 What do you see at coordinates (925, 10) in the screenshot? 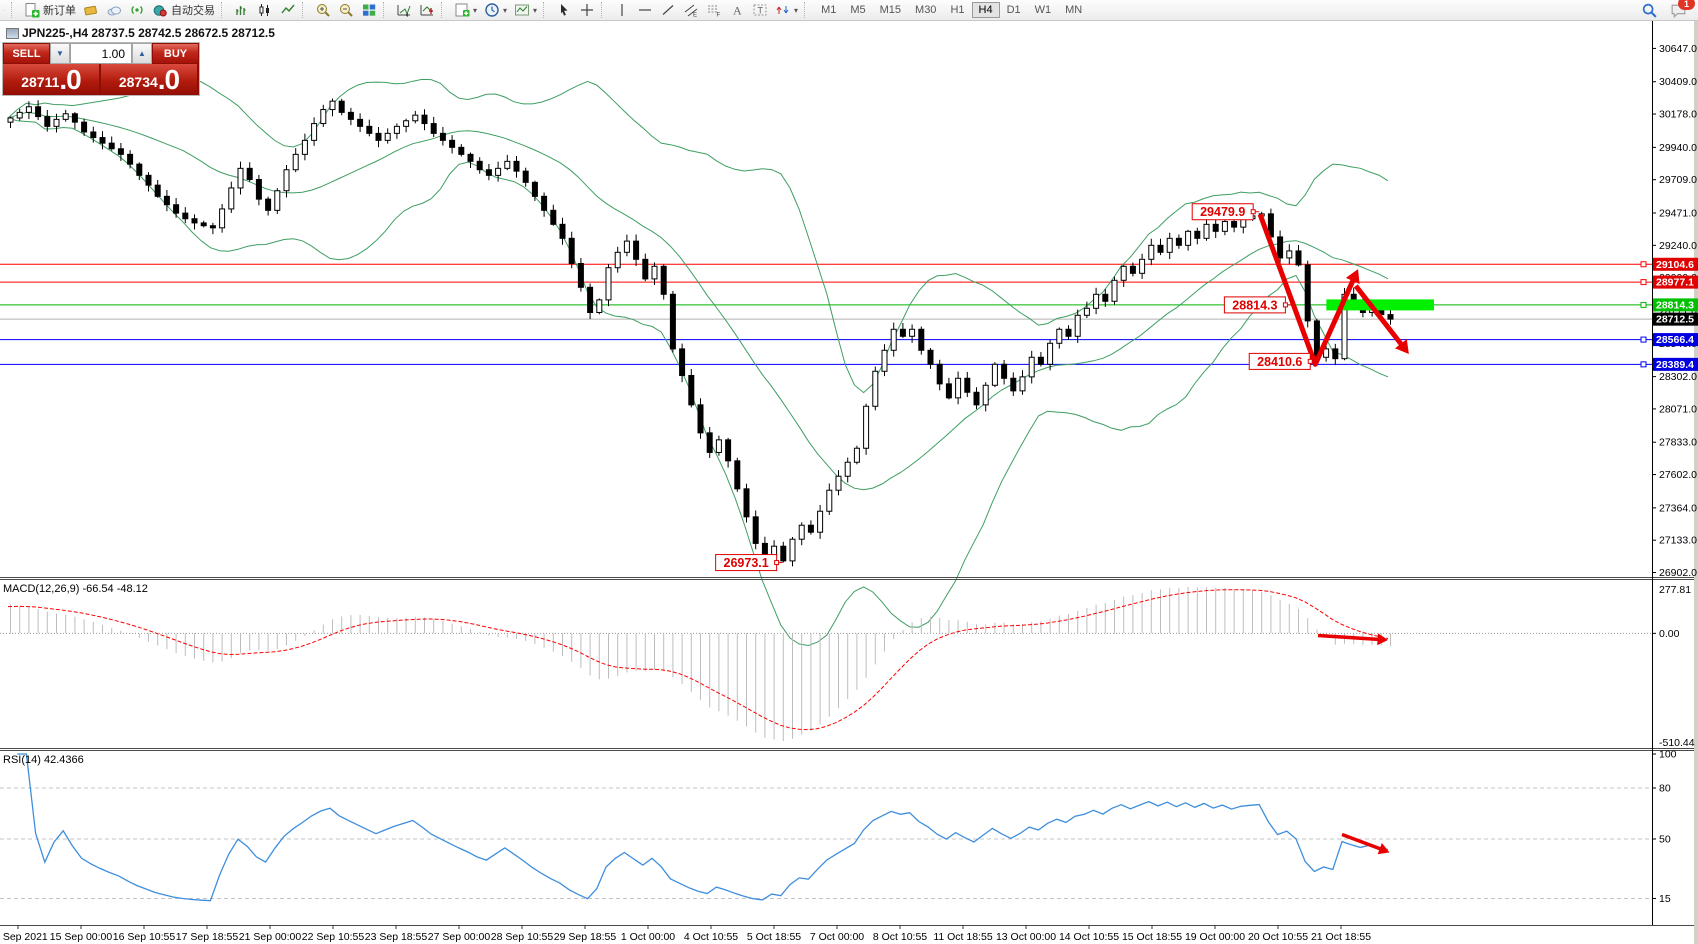
I see `timeframe-m30-button: M30` at bounding box center [925, 10].